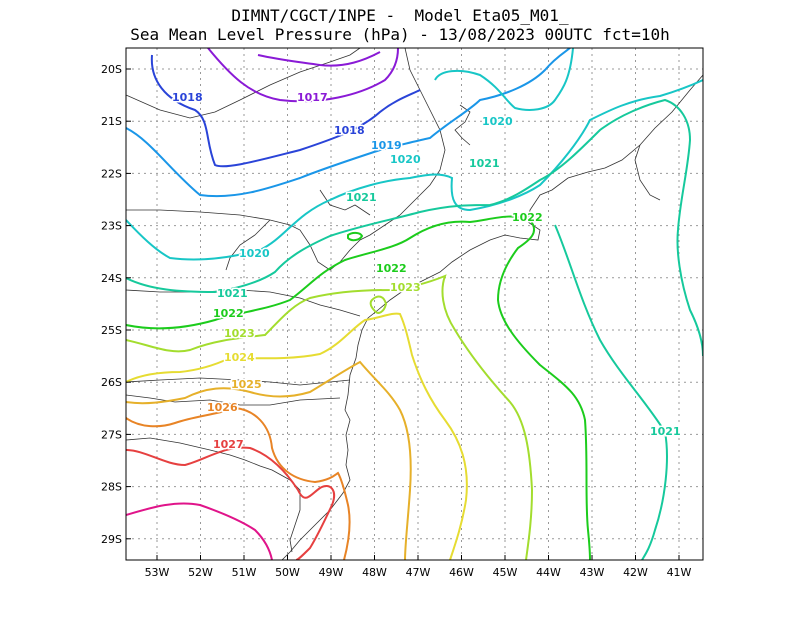 The image size is (800, 618). What do you see at coordinates (361, 197) in the screenshot?
I see `label-1021-center: 1021` at bounding box center [361, 197].